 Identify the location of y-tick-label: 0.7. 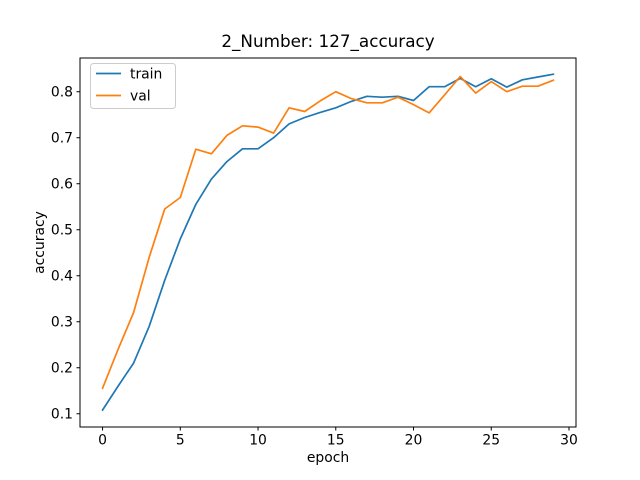
(62, 139).